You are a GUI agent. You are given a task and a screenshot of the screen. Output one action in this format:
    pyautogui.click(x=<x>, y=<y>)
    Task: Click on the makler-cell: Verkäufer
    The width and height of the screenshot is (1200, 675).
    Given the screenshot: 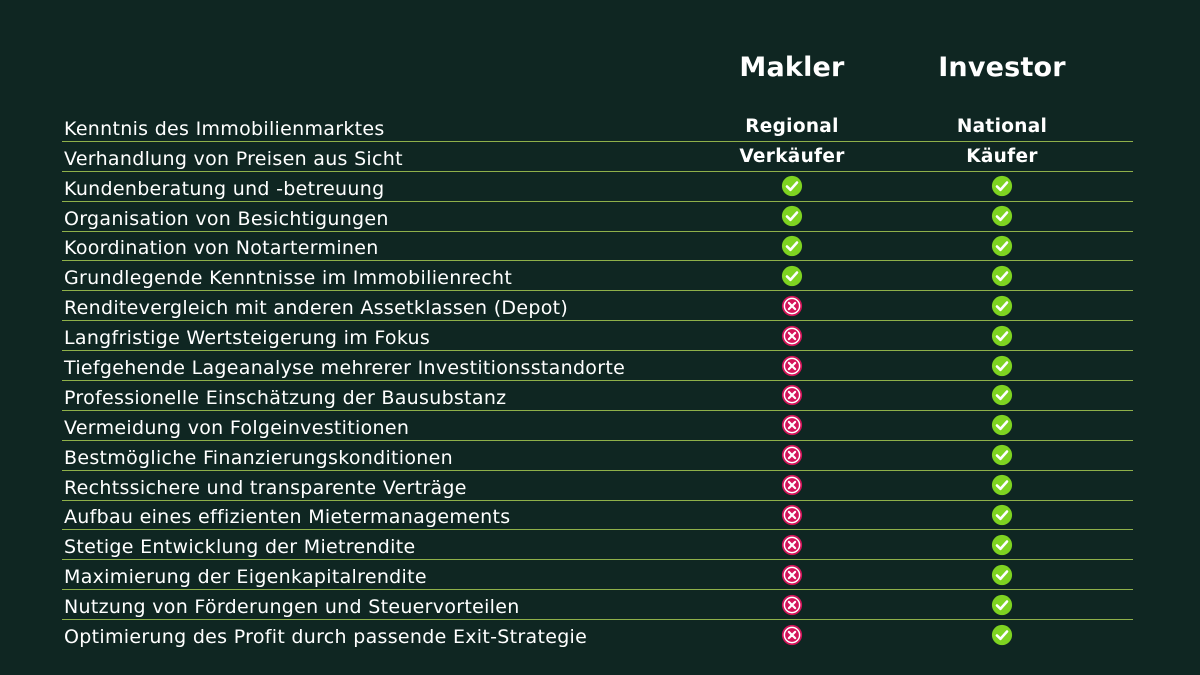 What is the action you would take?
    pyautogui.click(x=792, y=156)
    